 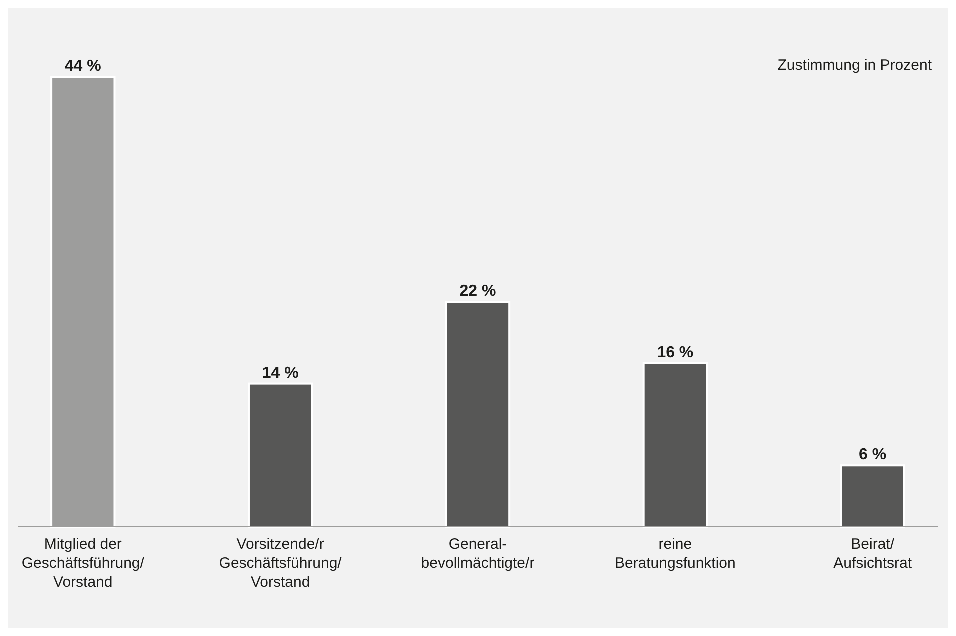 I want to click on x-tick-label: Beirat/ Aufsichtsrat, so click(x=873, y=554).